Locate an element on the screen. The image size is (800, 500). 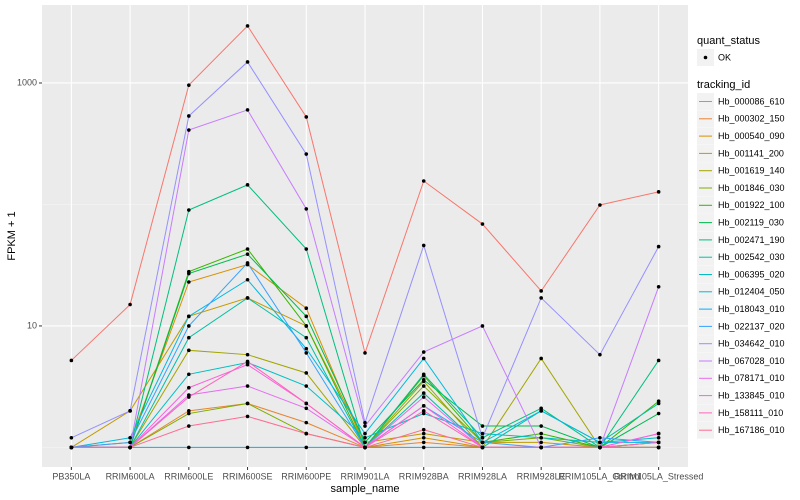
x-tick-label: RRIM600SE is located at coordinates (248, 476).